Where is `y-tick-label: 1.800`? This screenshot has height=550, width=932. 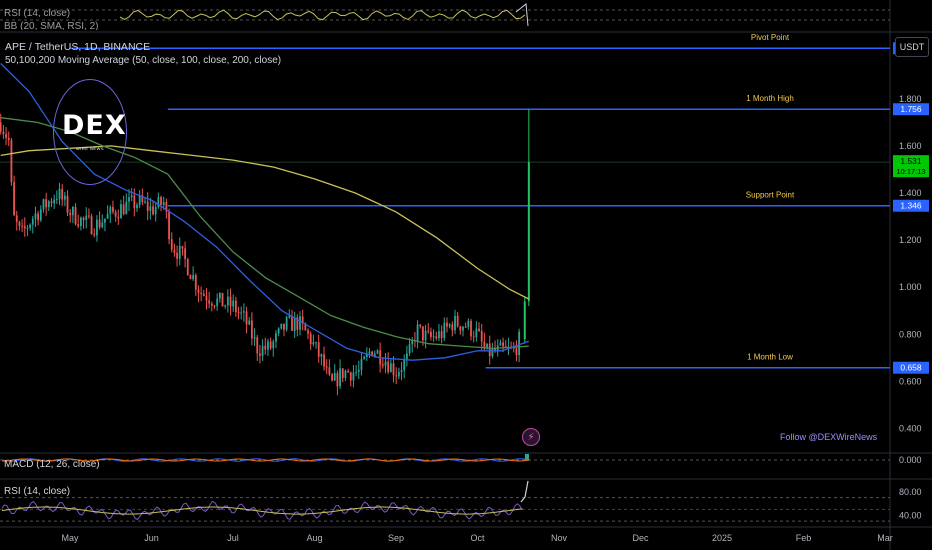 y-tick-label: 1.800 is located at coordinates (910, 99).